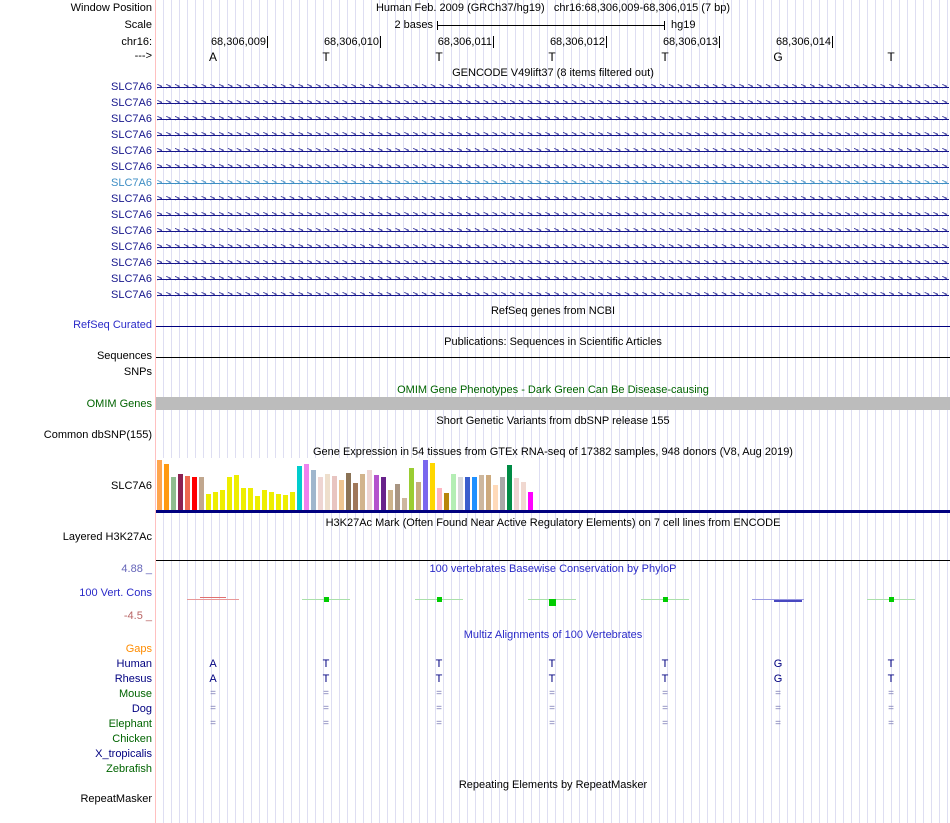  Describe the element at coordinates (130, 724) in the screenshot. I see `multiz-row-label-elephant: Elephant` at that location.